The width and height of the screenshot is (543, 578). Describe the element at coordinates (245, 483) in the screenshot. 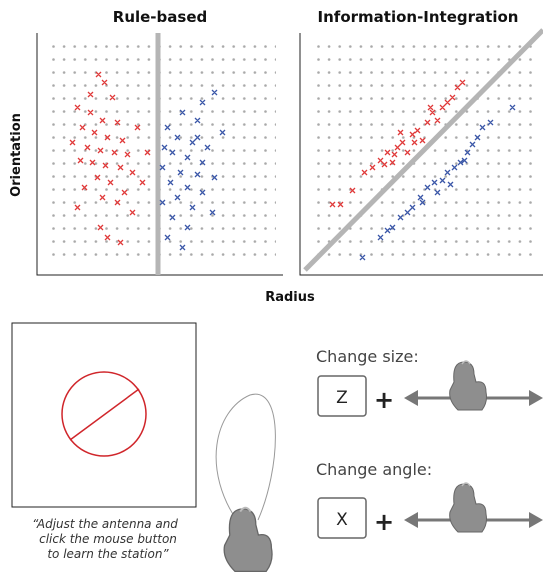

I see `mouse` at that location.